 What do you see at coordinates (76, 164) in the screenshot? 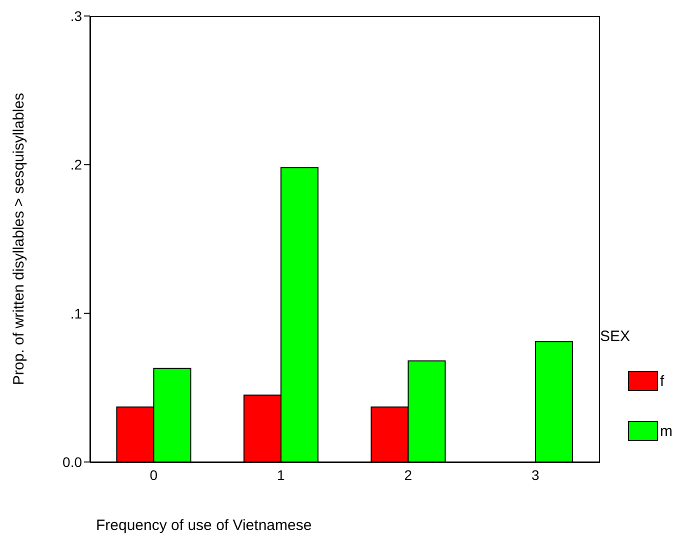
I see `y-tick-label: .2` at bounding box center [76, 164].